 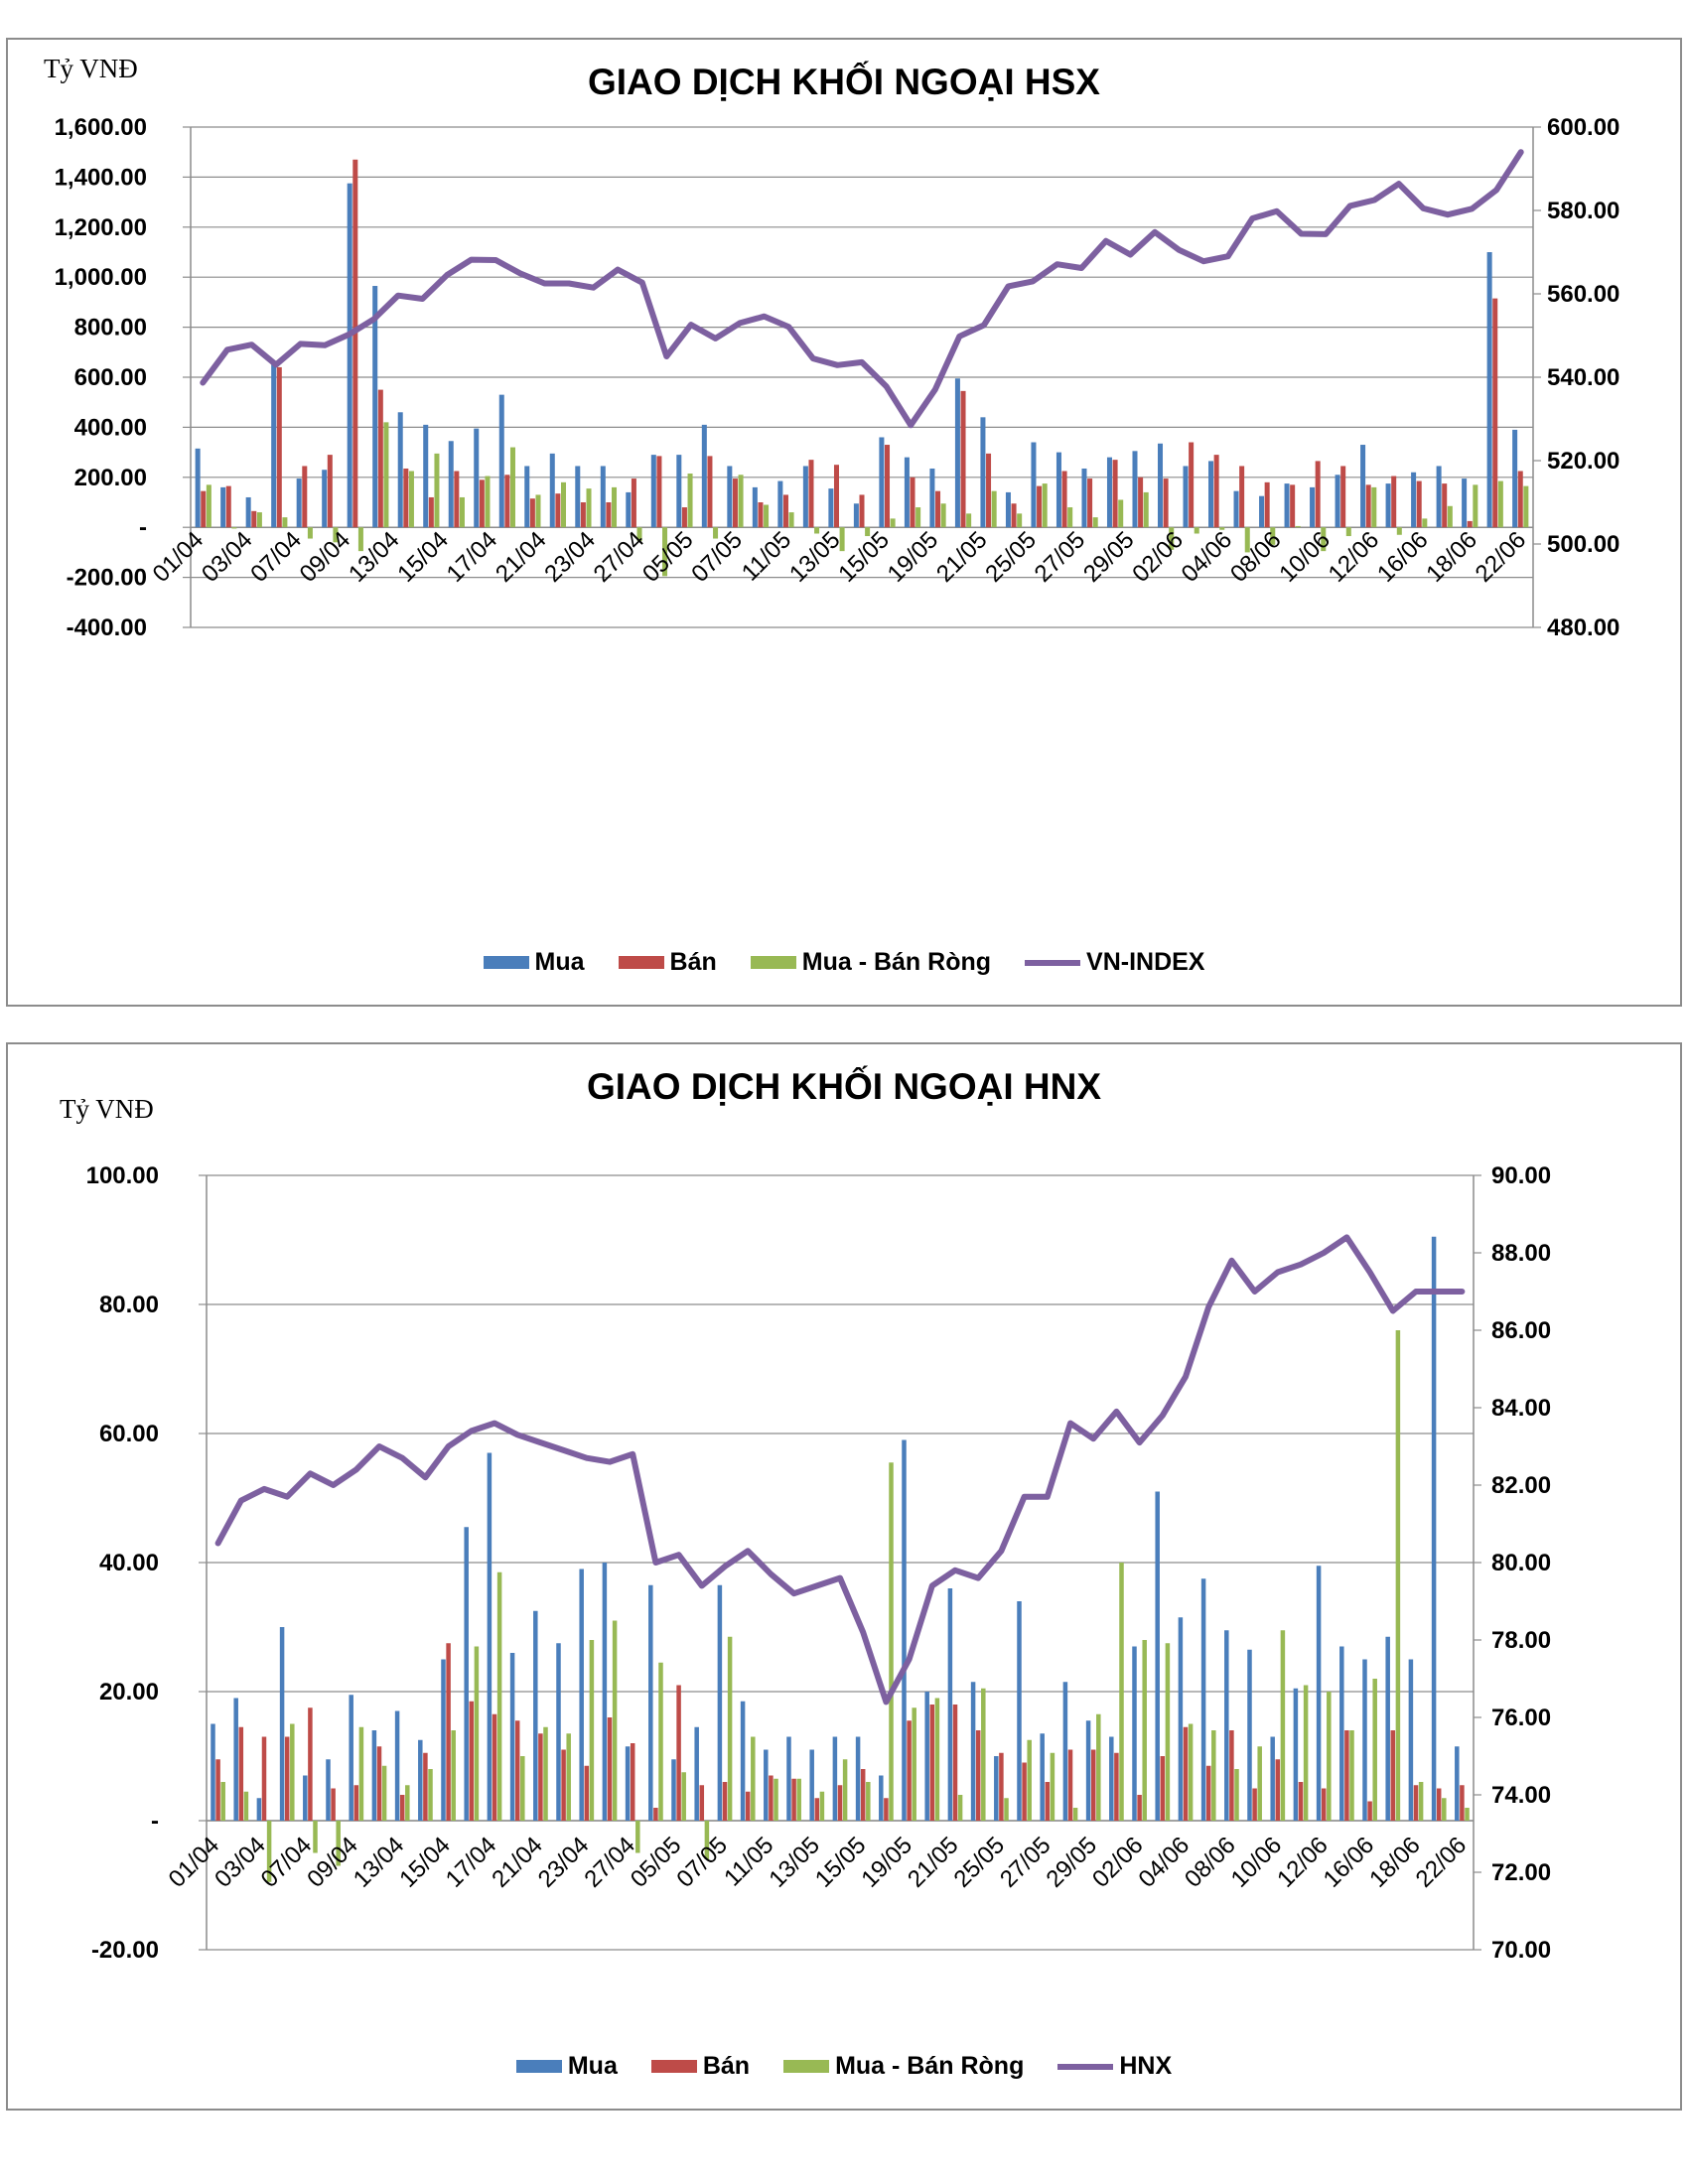 I want to click on x-tick-label: 21/04, so click(x=517, y=1862).